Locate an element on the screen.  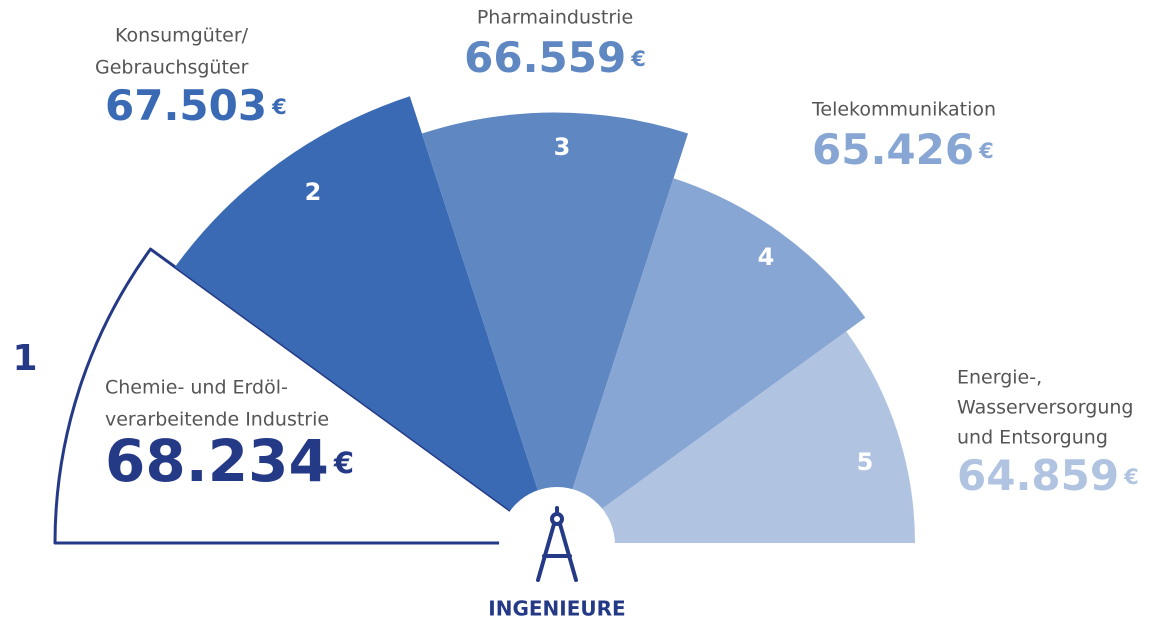
value: 65.426 is located at coordinates (893, 149).